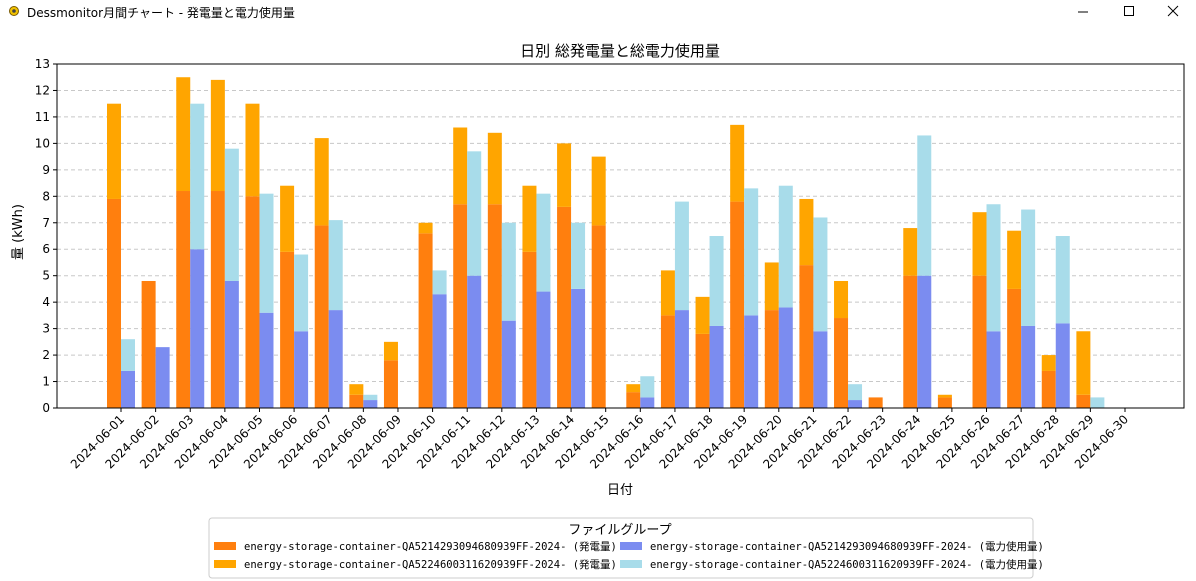 This screenshot has width=1196, height=581. I want to click on maximize-icon, so click(1129, 11).